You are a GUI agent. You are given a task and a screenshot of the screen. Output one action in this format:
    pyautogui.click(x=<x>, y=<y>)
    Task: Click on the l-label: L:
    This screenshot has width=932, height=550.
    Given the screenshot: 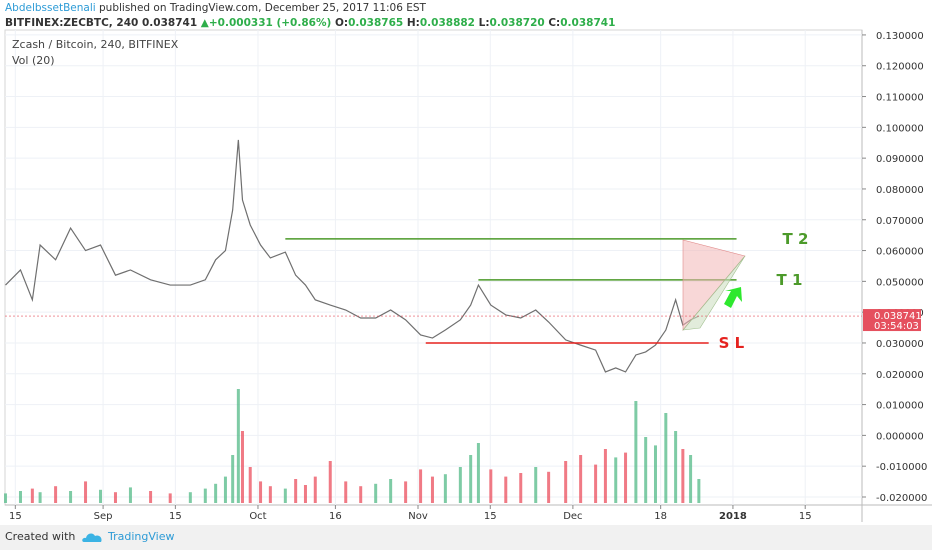 What is the action you would take?
    pyautogui.click(x=484, y=23)
    